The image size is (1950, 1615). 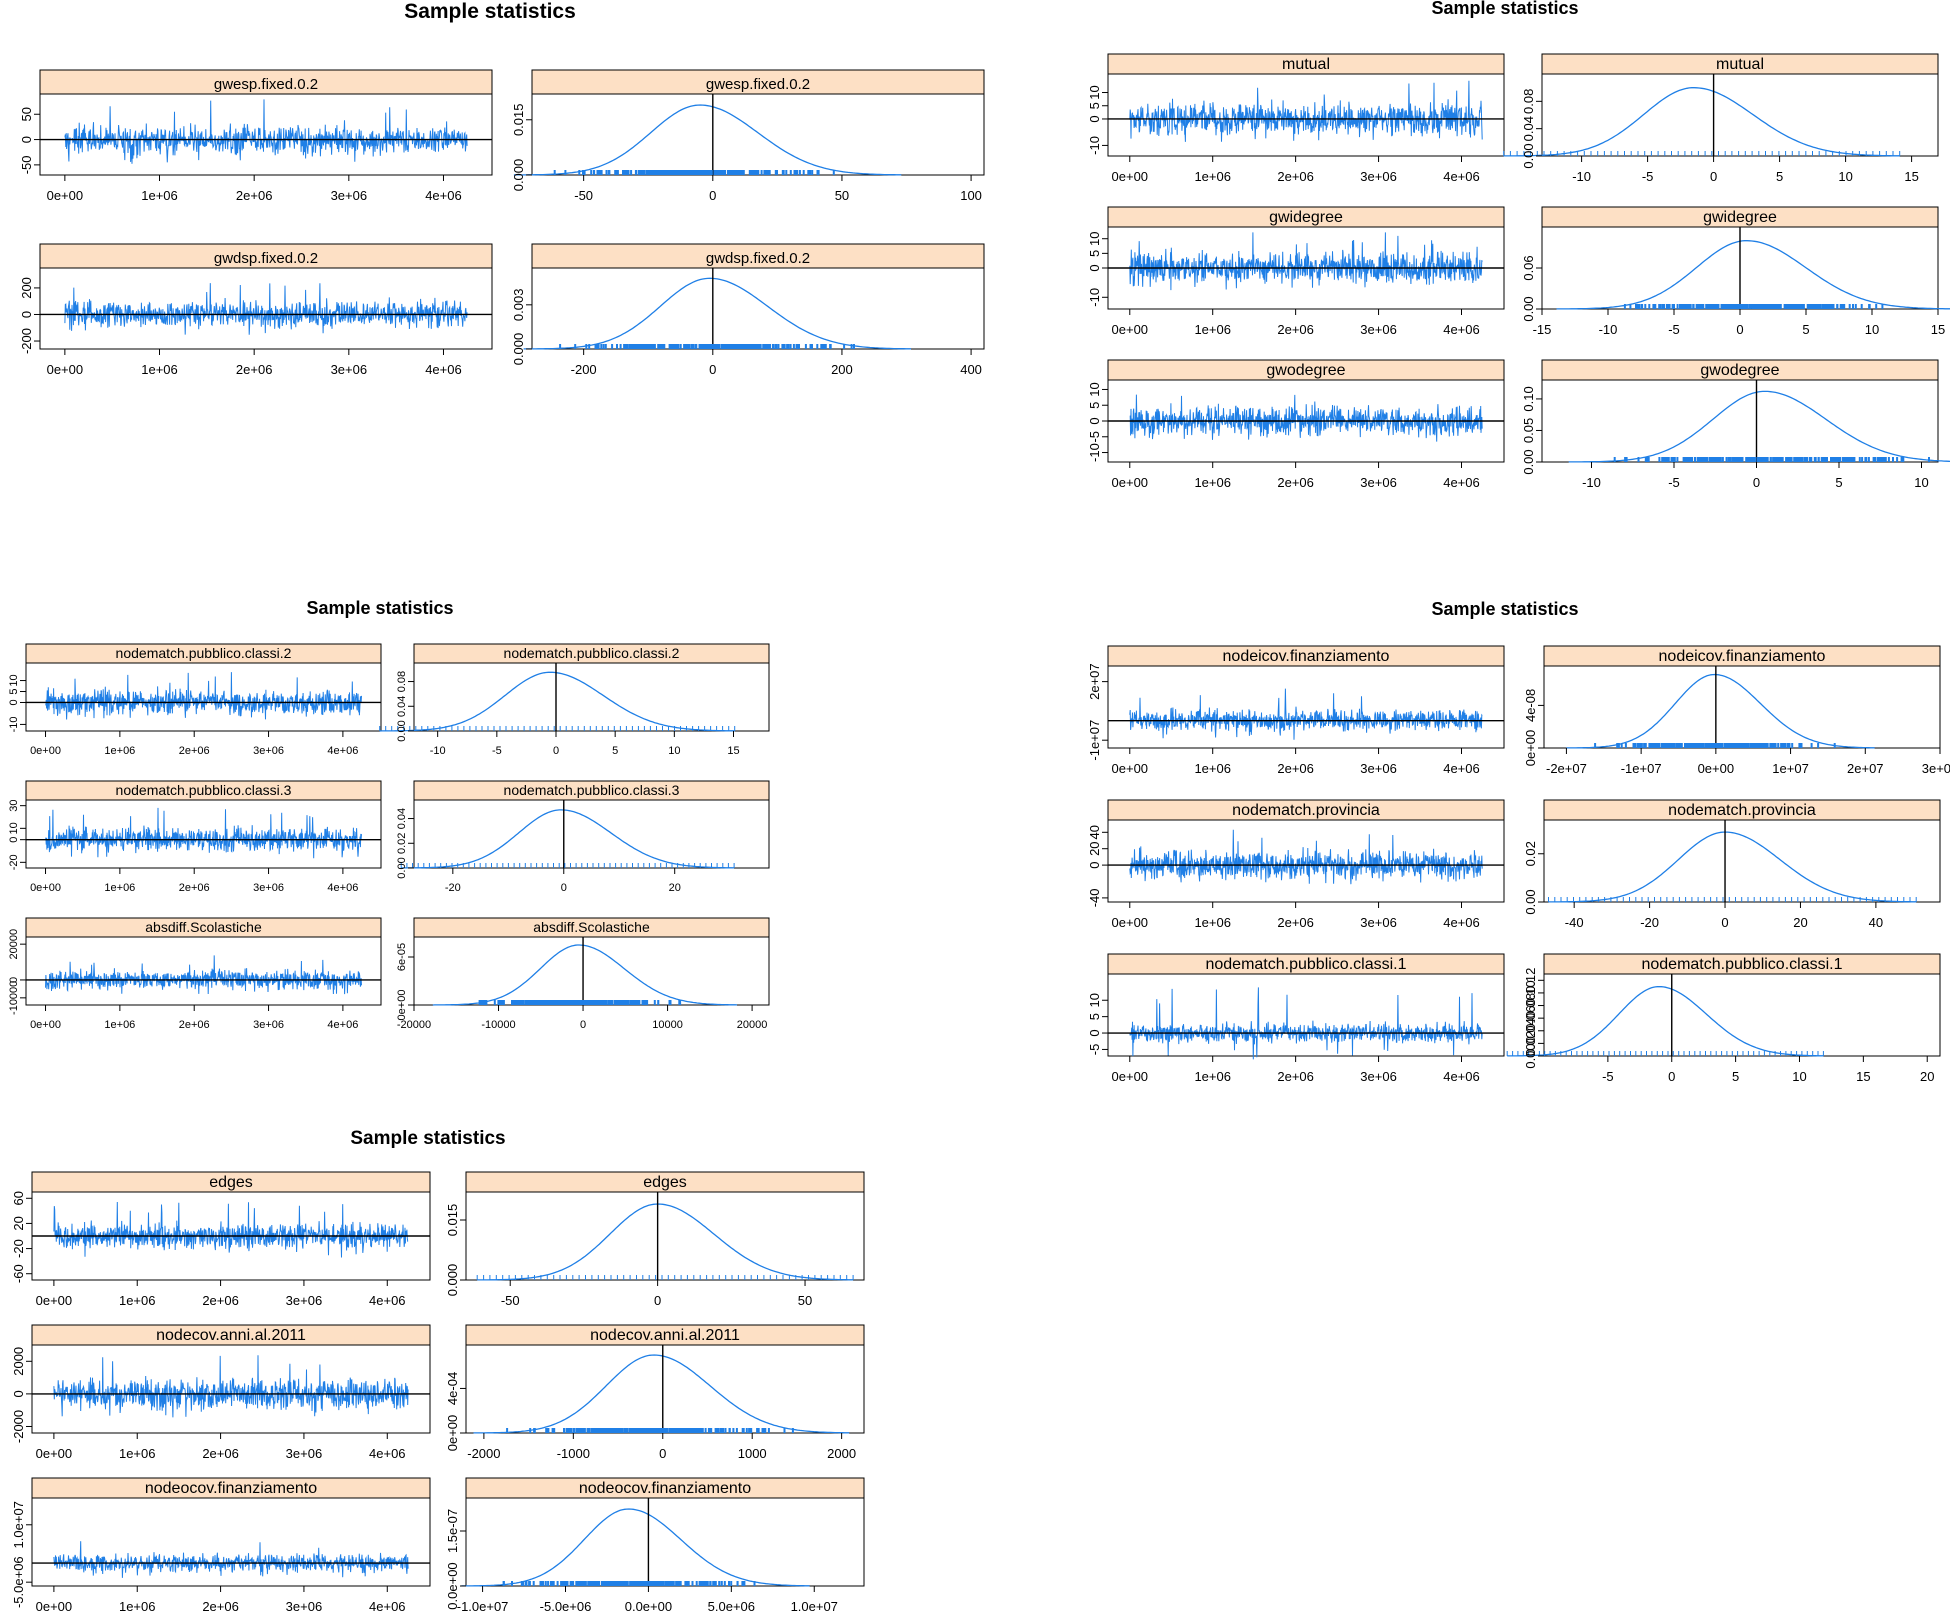 What do you see at coordinates (1528, 430) in the screenshot?
I see `y-tick-label: 0.05` at bounding box center [1528, 430].